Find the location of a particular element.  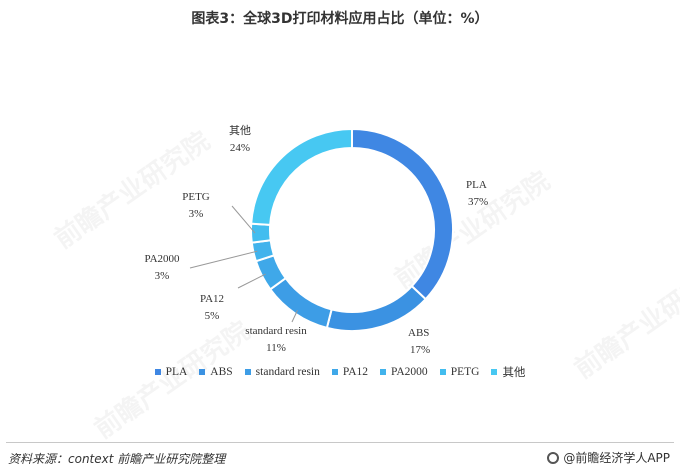

slice-standard-resin is located at coordinates (300, 303).